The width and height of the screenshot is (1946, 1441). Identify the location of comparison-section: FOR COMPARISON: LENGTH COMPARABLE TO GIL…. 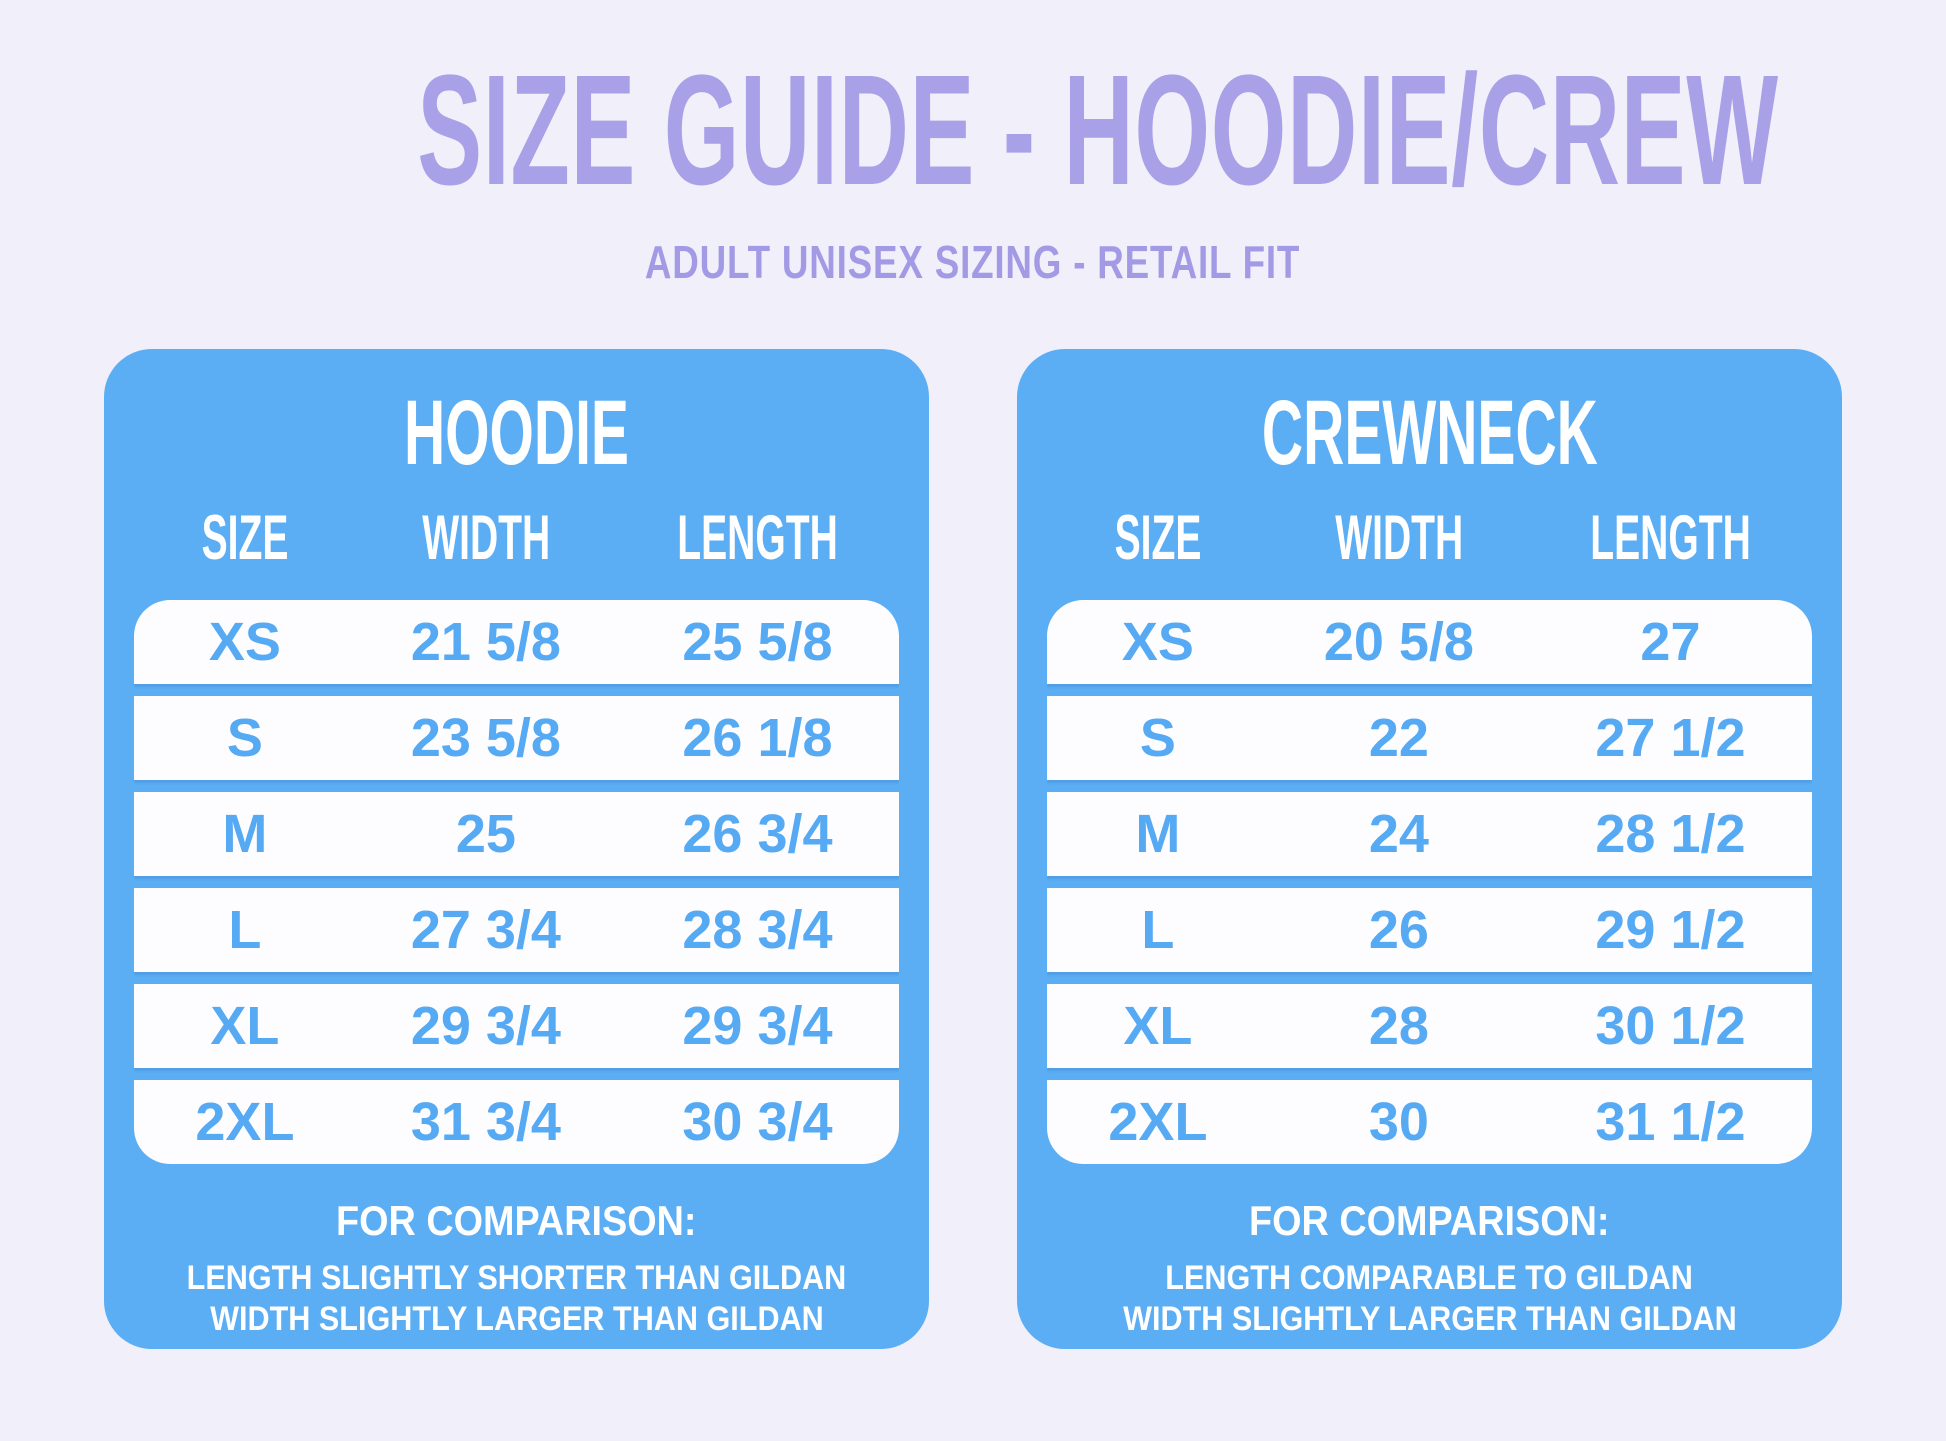
(1429, 1270).